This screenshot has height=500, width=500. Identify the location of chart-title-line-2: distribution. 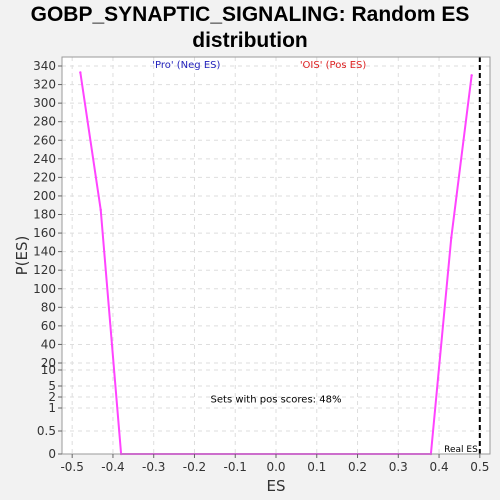
(250, 40).